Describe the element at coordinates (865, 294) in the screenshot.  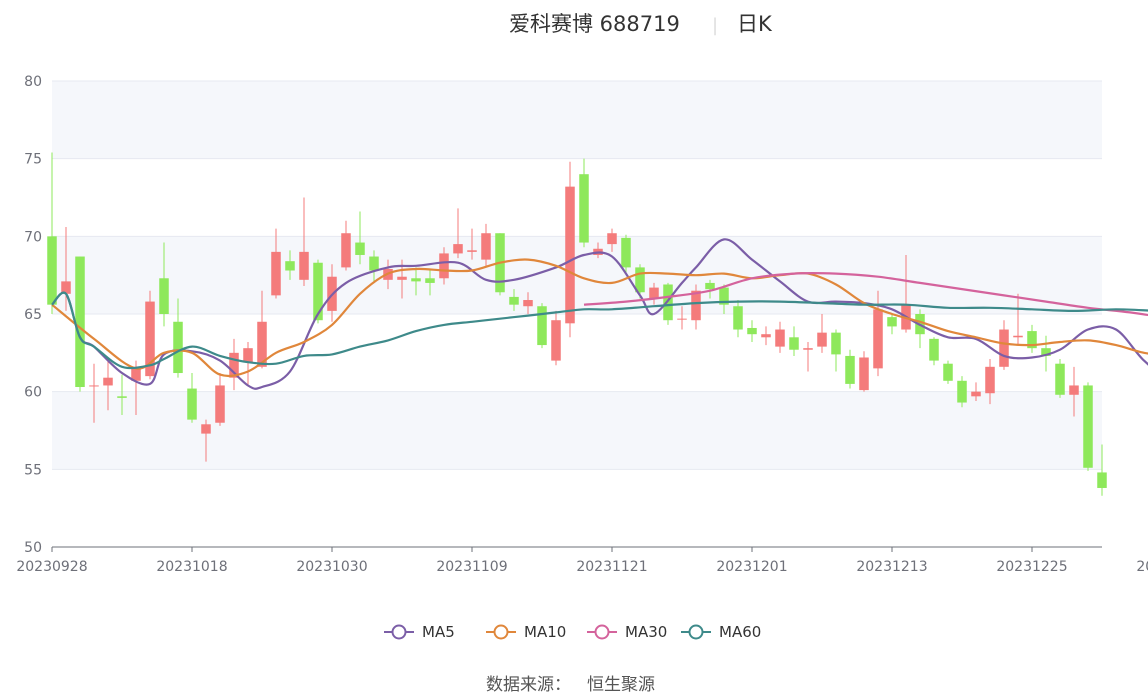
I see `ma-line-ma30` at that location.